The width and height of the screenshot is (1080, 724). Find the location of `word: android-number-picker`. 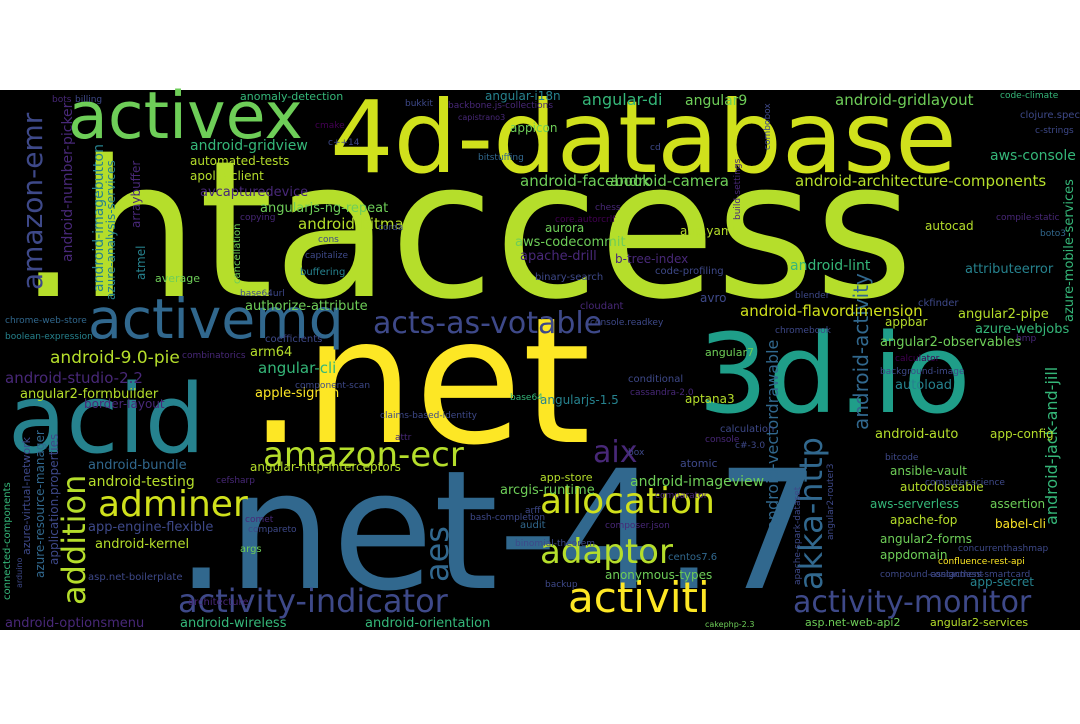

word: android-number-picker is located at coordinates (68, 182).